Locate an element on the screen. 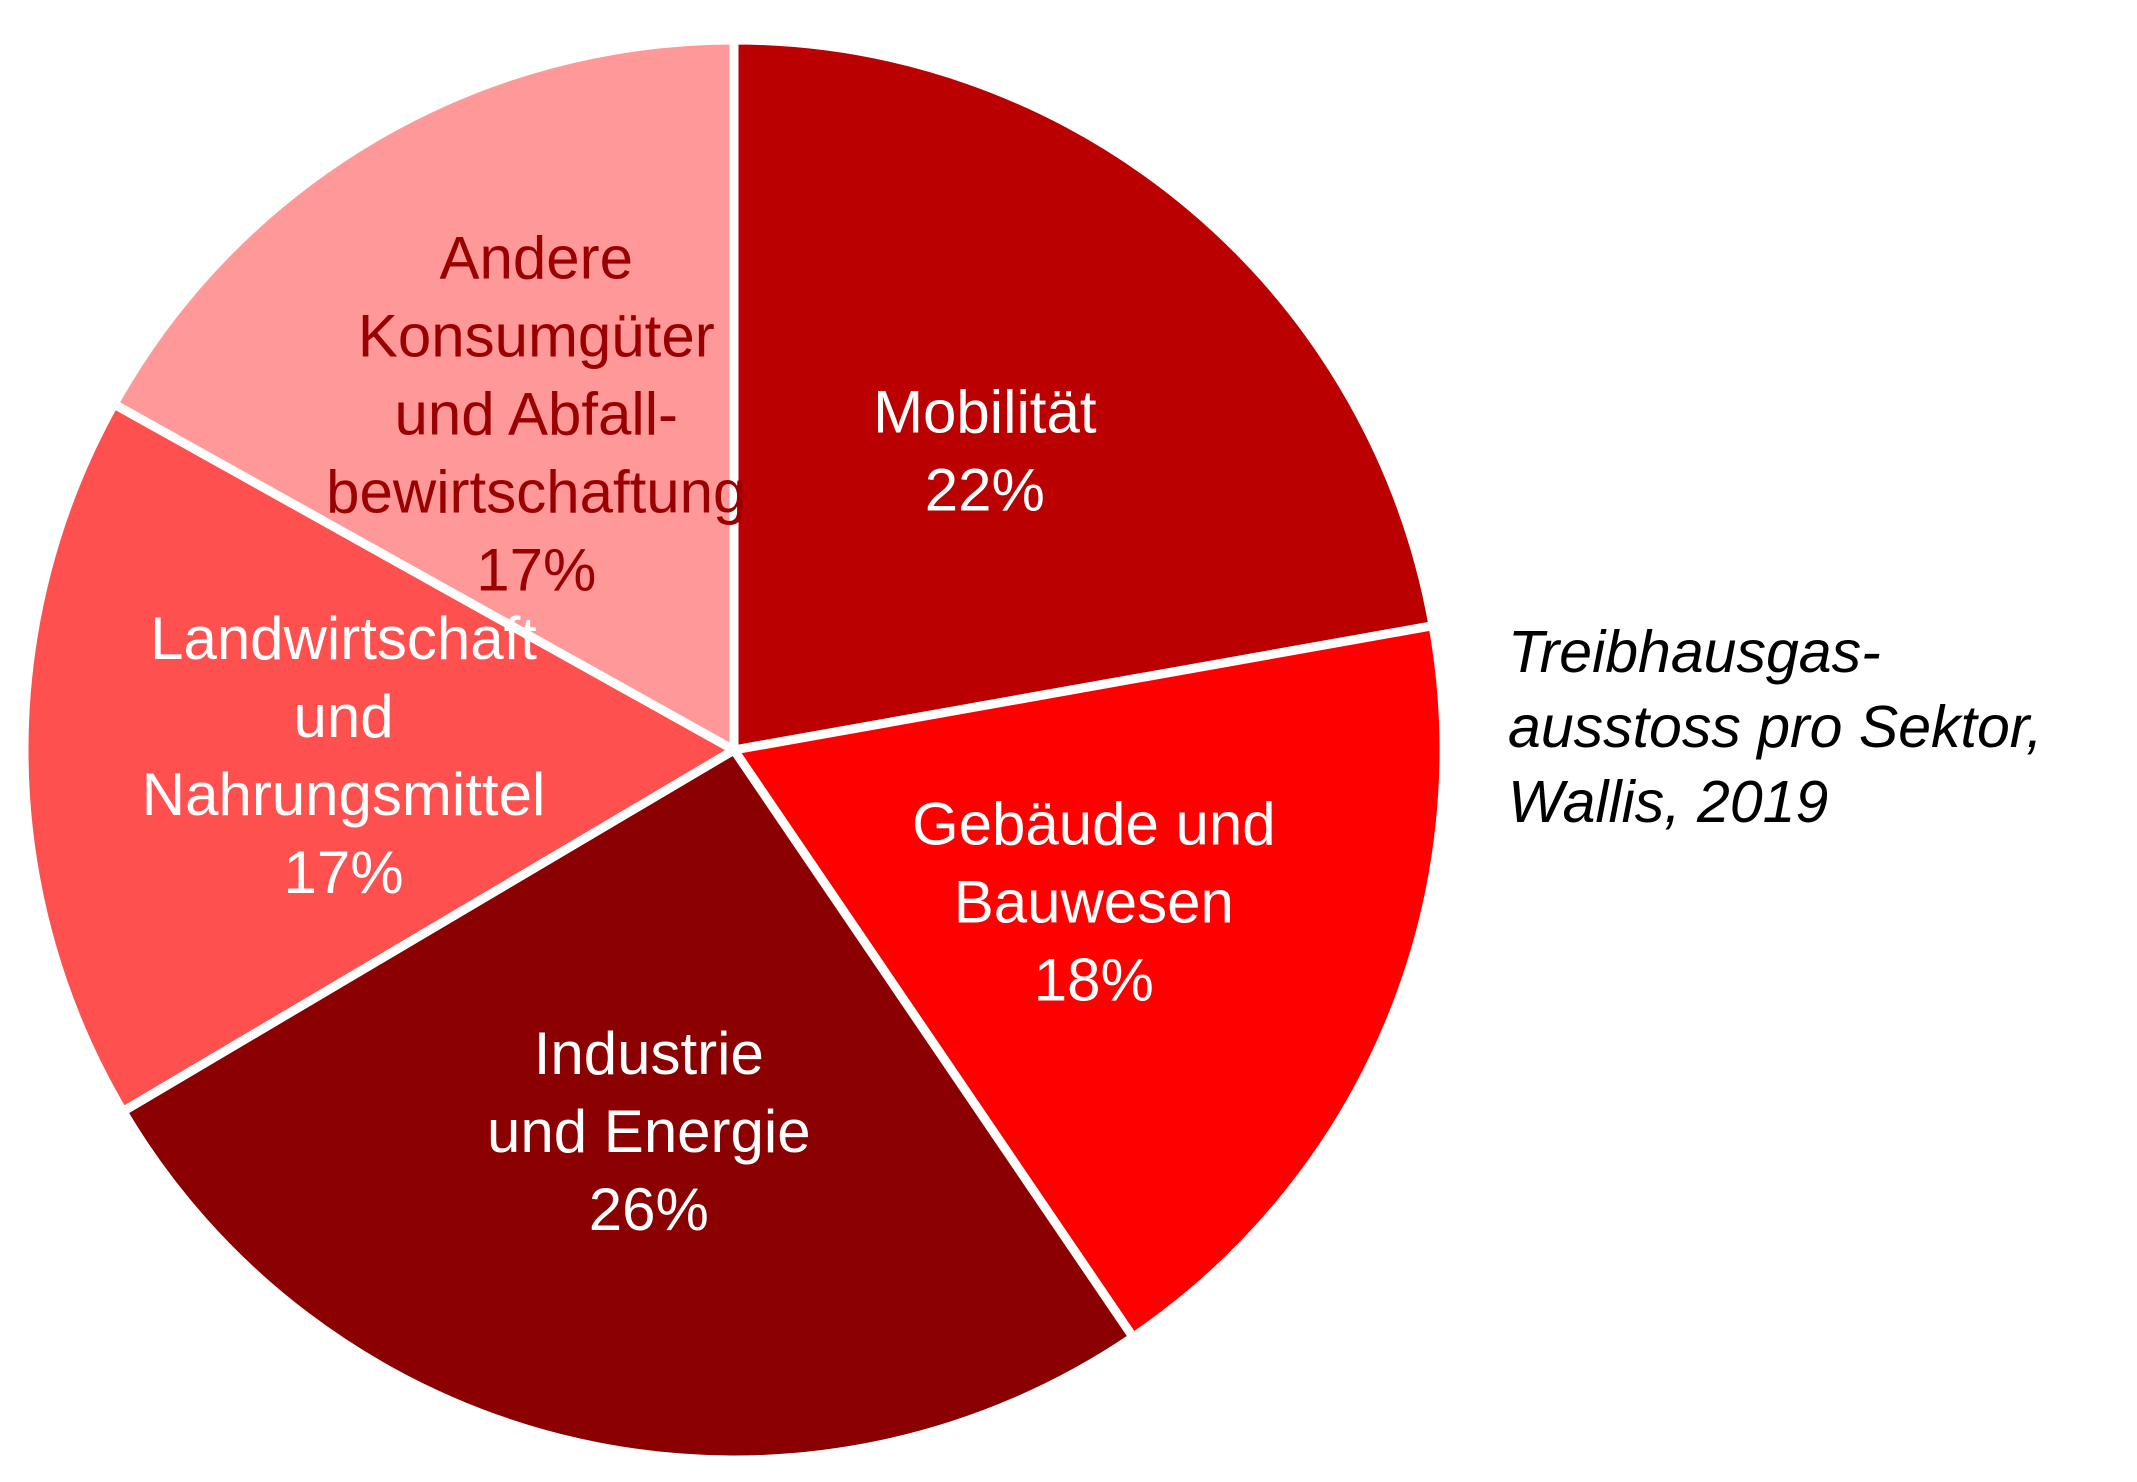  slice-label: Landwirtschaft und Nahrungsmittel 17% is located at coordinates (344, 755).